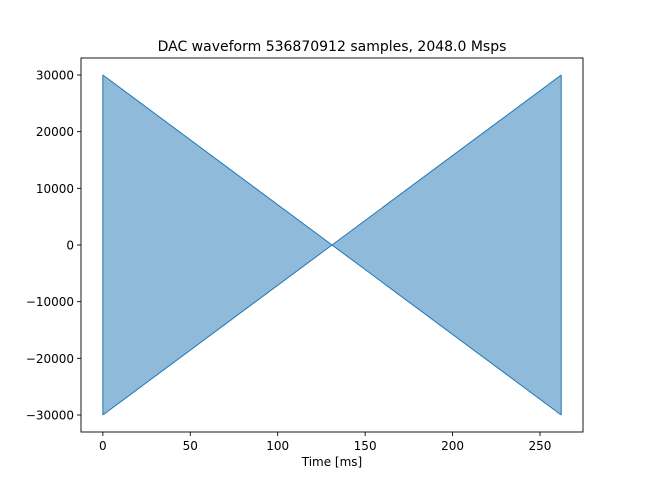 The image size is (648, 486). What do you see at coordinates (103, 446) in the screenshot?
I see `x-tick-label: 0` at bounding box center [103, 446].